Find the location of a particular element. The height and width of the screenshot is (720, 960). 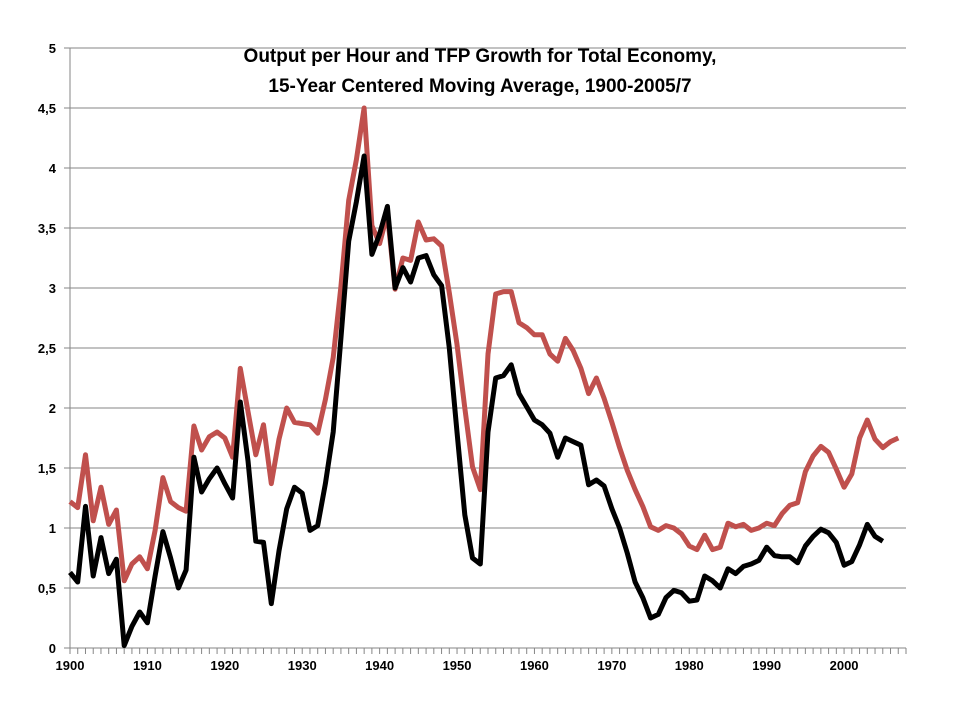

y-tick-label: 3 is located at coordinates (52, 288).